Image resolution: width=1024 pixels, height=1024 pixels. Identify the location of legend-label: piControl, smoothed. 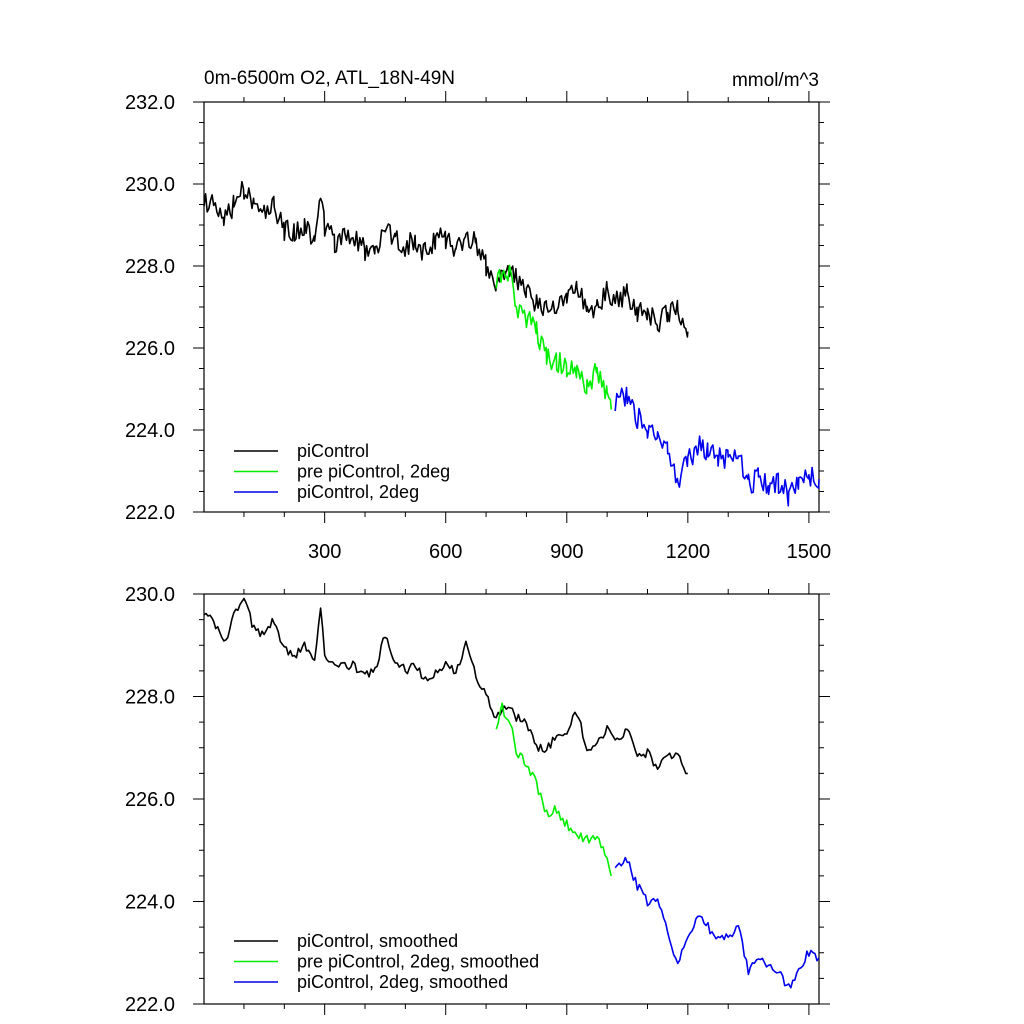
(377, 941).